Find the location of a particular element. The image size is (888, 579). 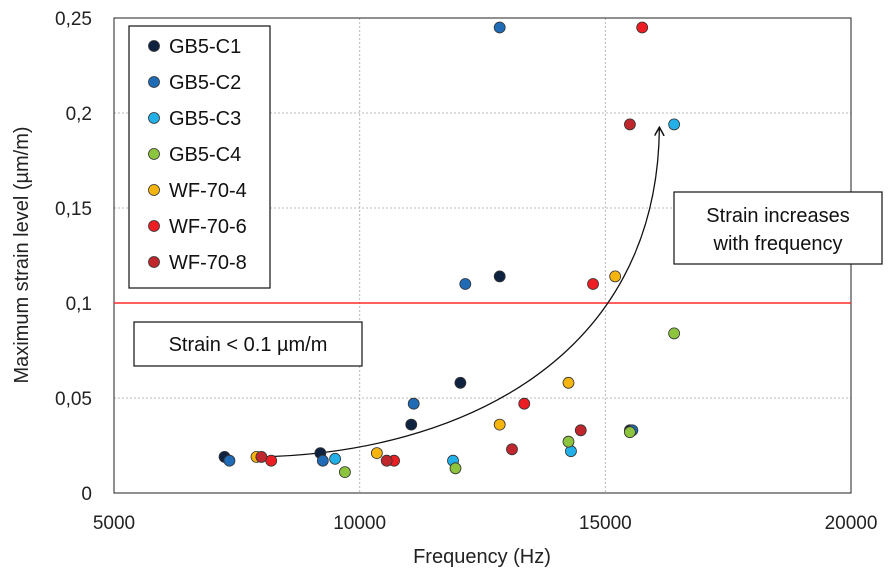

x-tick-label: 10000 is located at coordinates (359, 523).